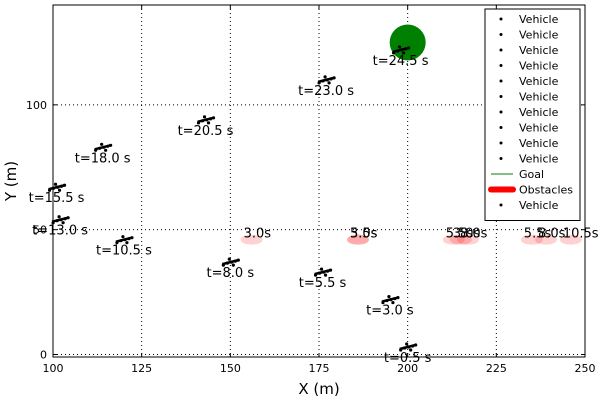  Describe the element at coordinates (323, 283) in the screenshot. I see `vehicle-label: t=5.5 s` at that location.